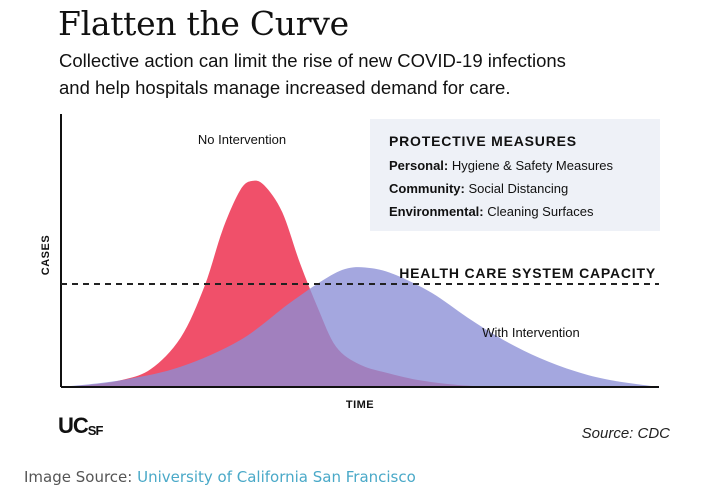  I want to click on annotation-no-intervention: No Intervention, so click(242, 139).